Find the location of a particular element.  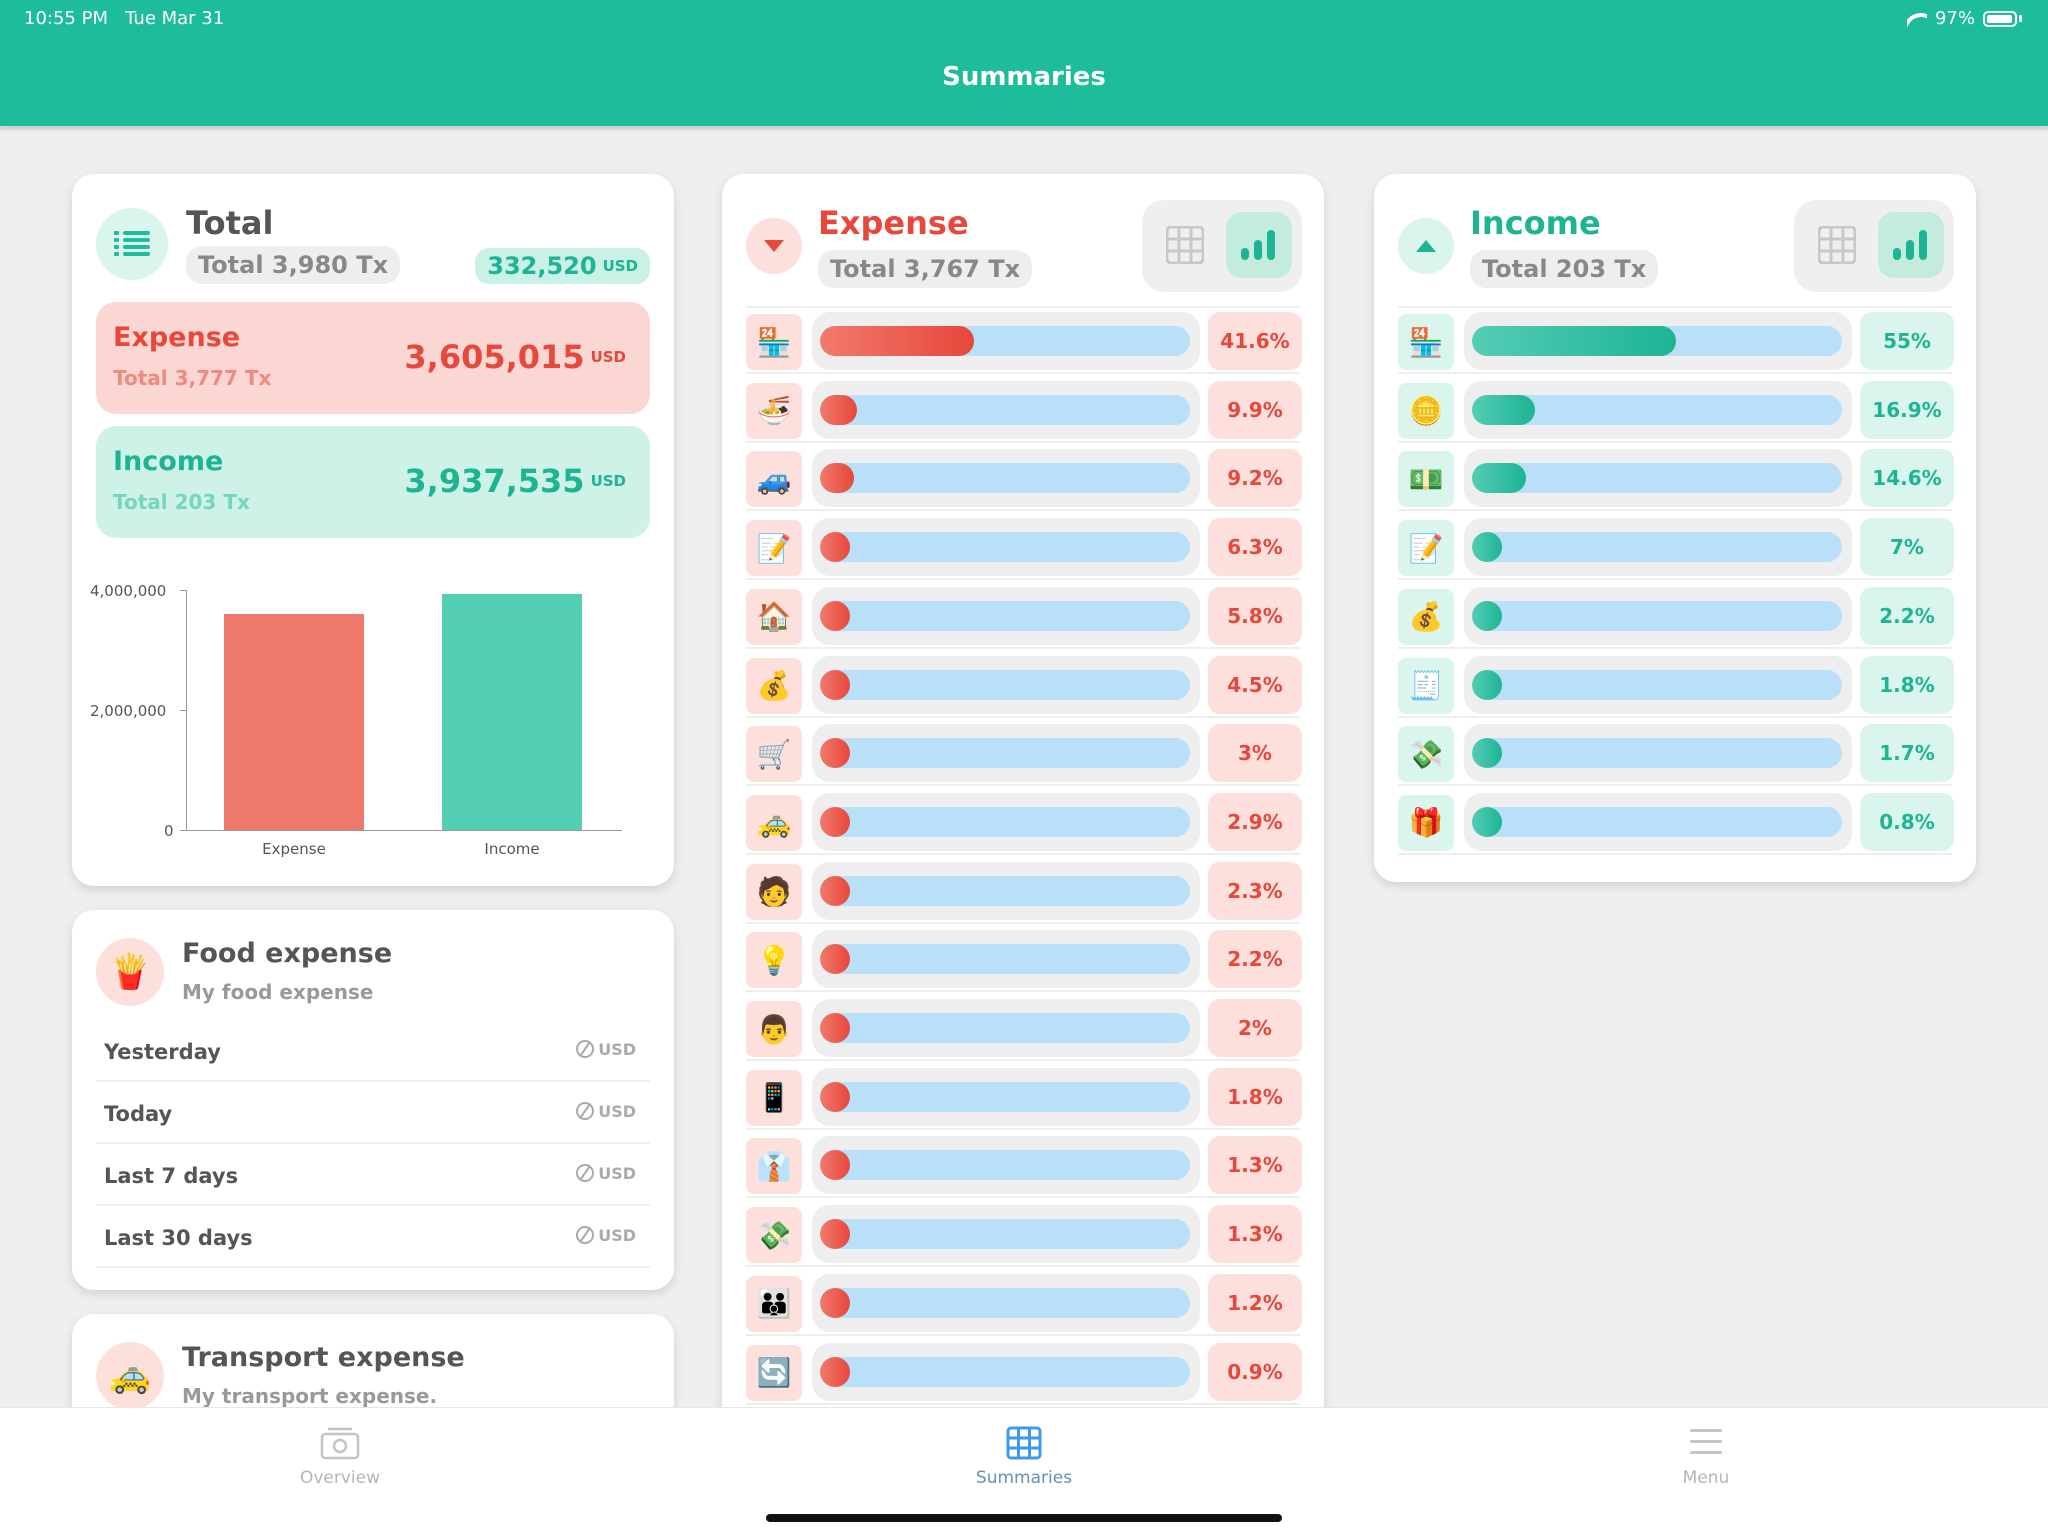

percentage-label: 2% is located at coordinates (1255, 1028).